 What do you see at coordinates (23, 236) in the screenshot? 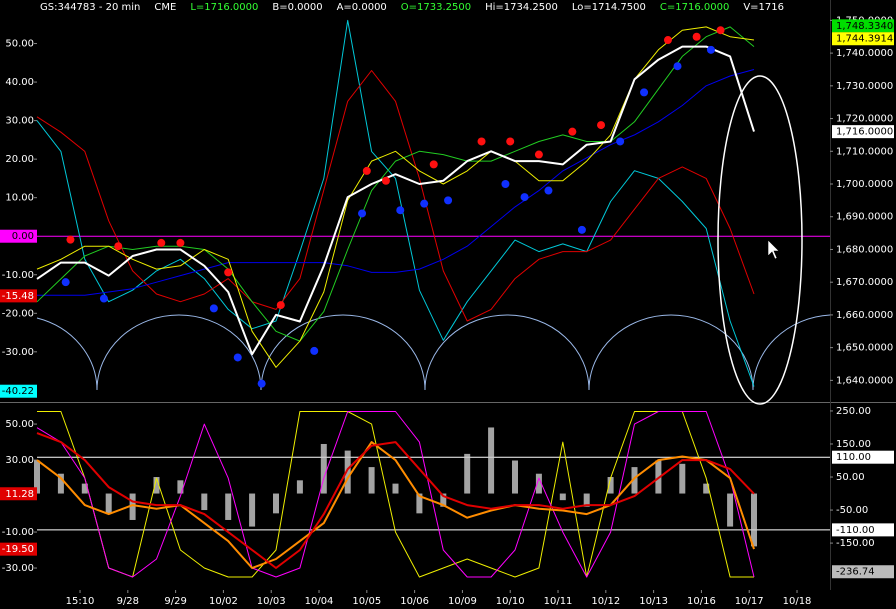
I see `value-box-label: 0.00` at bounding box center [23, 236].